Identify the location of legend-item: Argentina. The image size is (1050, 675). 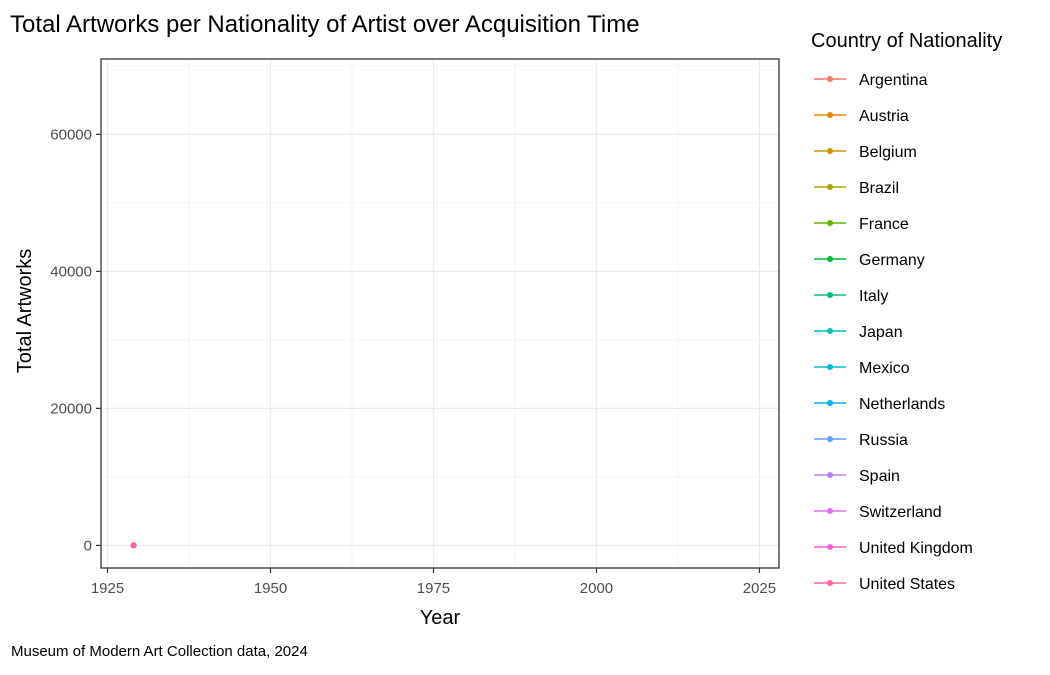
(871, 80).